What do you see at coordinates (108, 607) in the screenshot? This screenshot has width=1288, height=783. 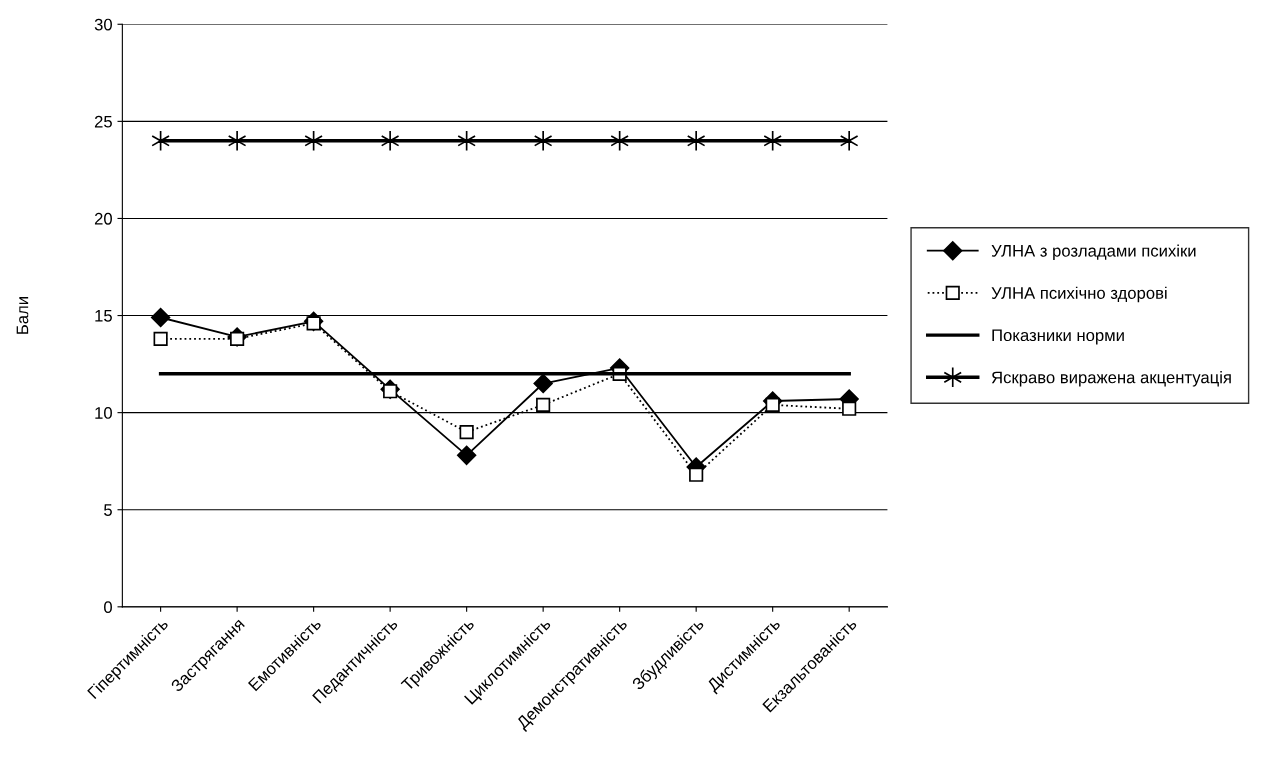 I see `y-tick-label: 0` at bounding box center [108, 607].